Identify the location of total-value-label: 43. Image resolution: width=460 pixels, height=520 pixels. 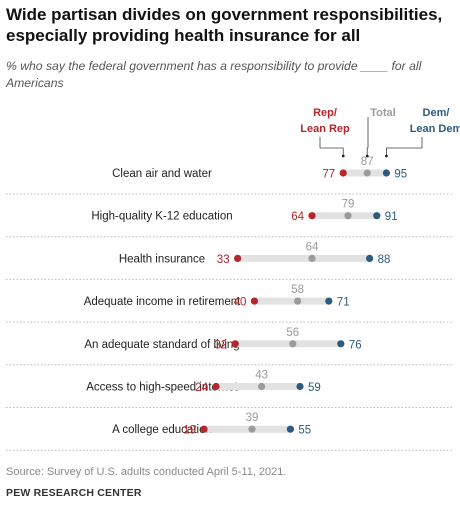
(261, 376).